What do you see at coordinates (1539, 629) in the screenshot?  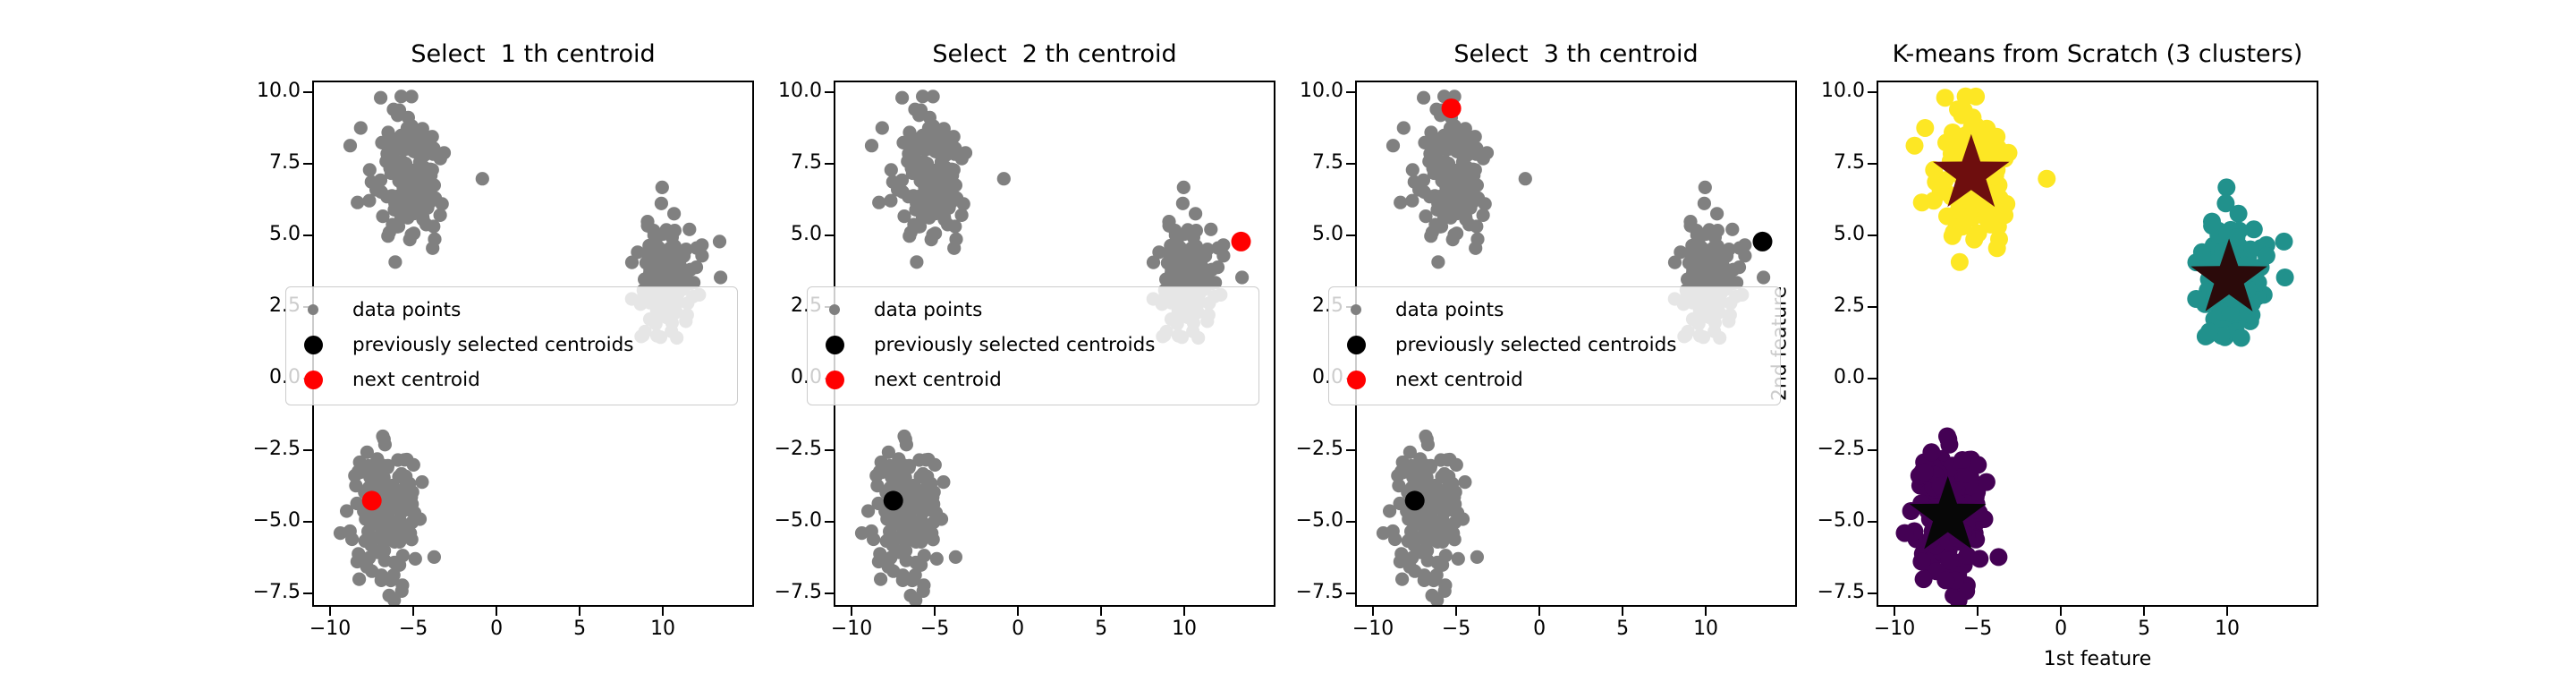 I see `x-tick-label: 0` at bounding box center [1539, 629].